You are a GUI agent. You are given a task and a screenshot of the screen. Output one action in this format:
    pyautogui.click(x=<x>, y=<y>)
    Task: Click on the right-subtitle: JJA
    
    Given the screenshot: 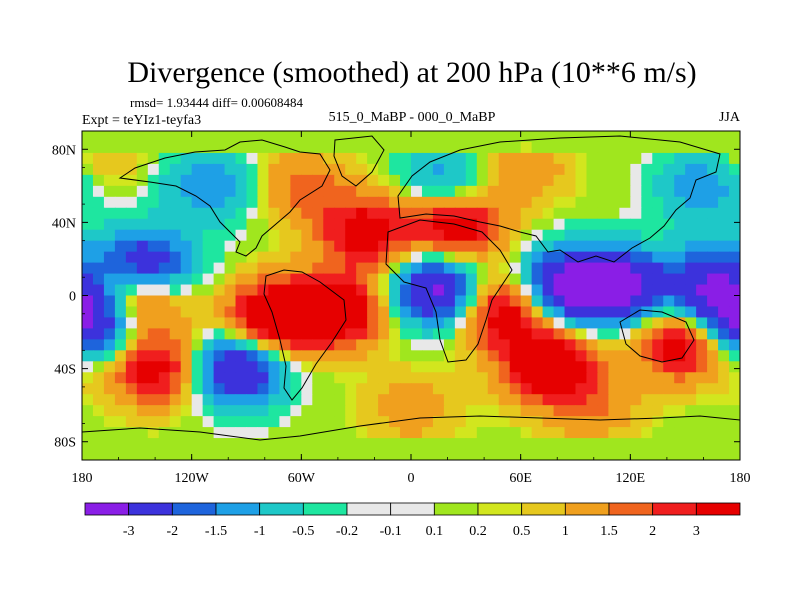 What is the action you would take?
    pyautogui.click(x=730, y=117)
    